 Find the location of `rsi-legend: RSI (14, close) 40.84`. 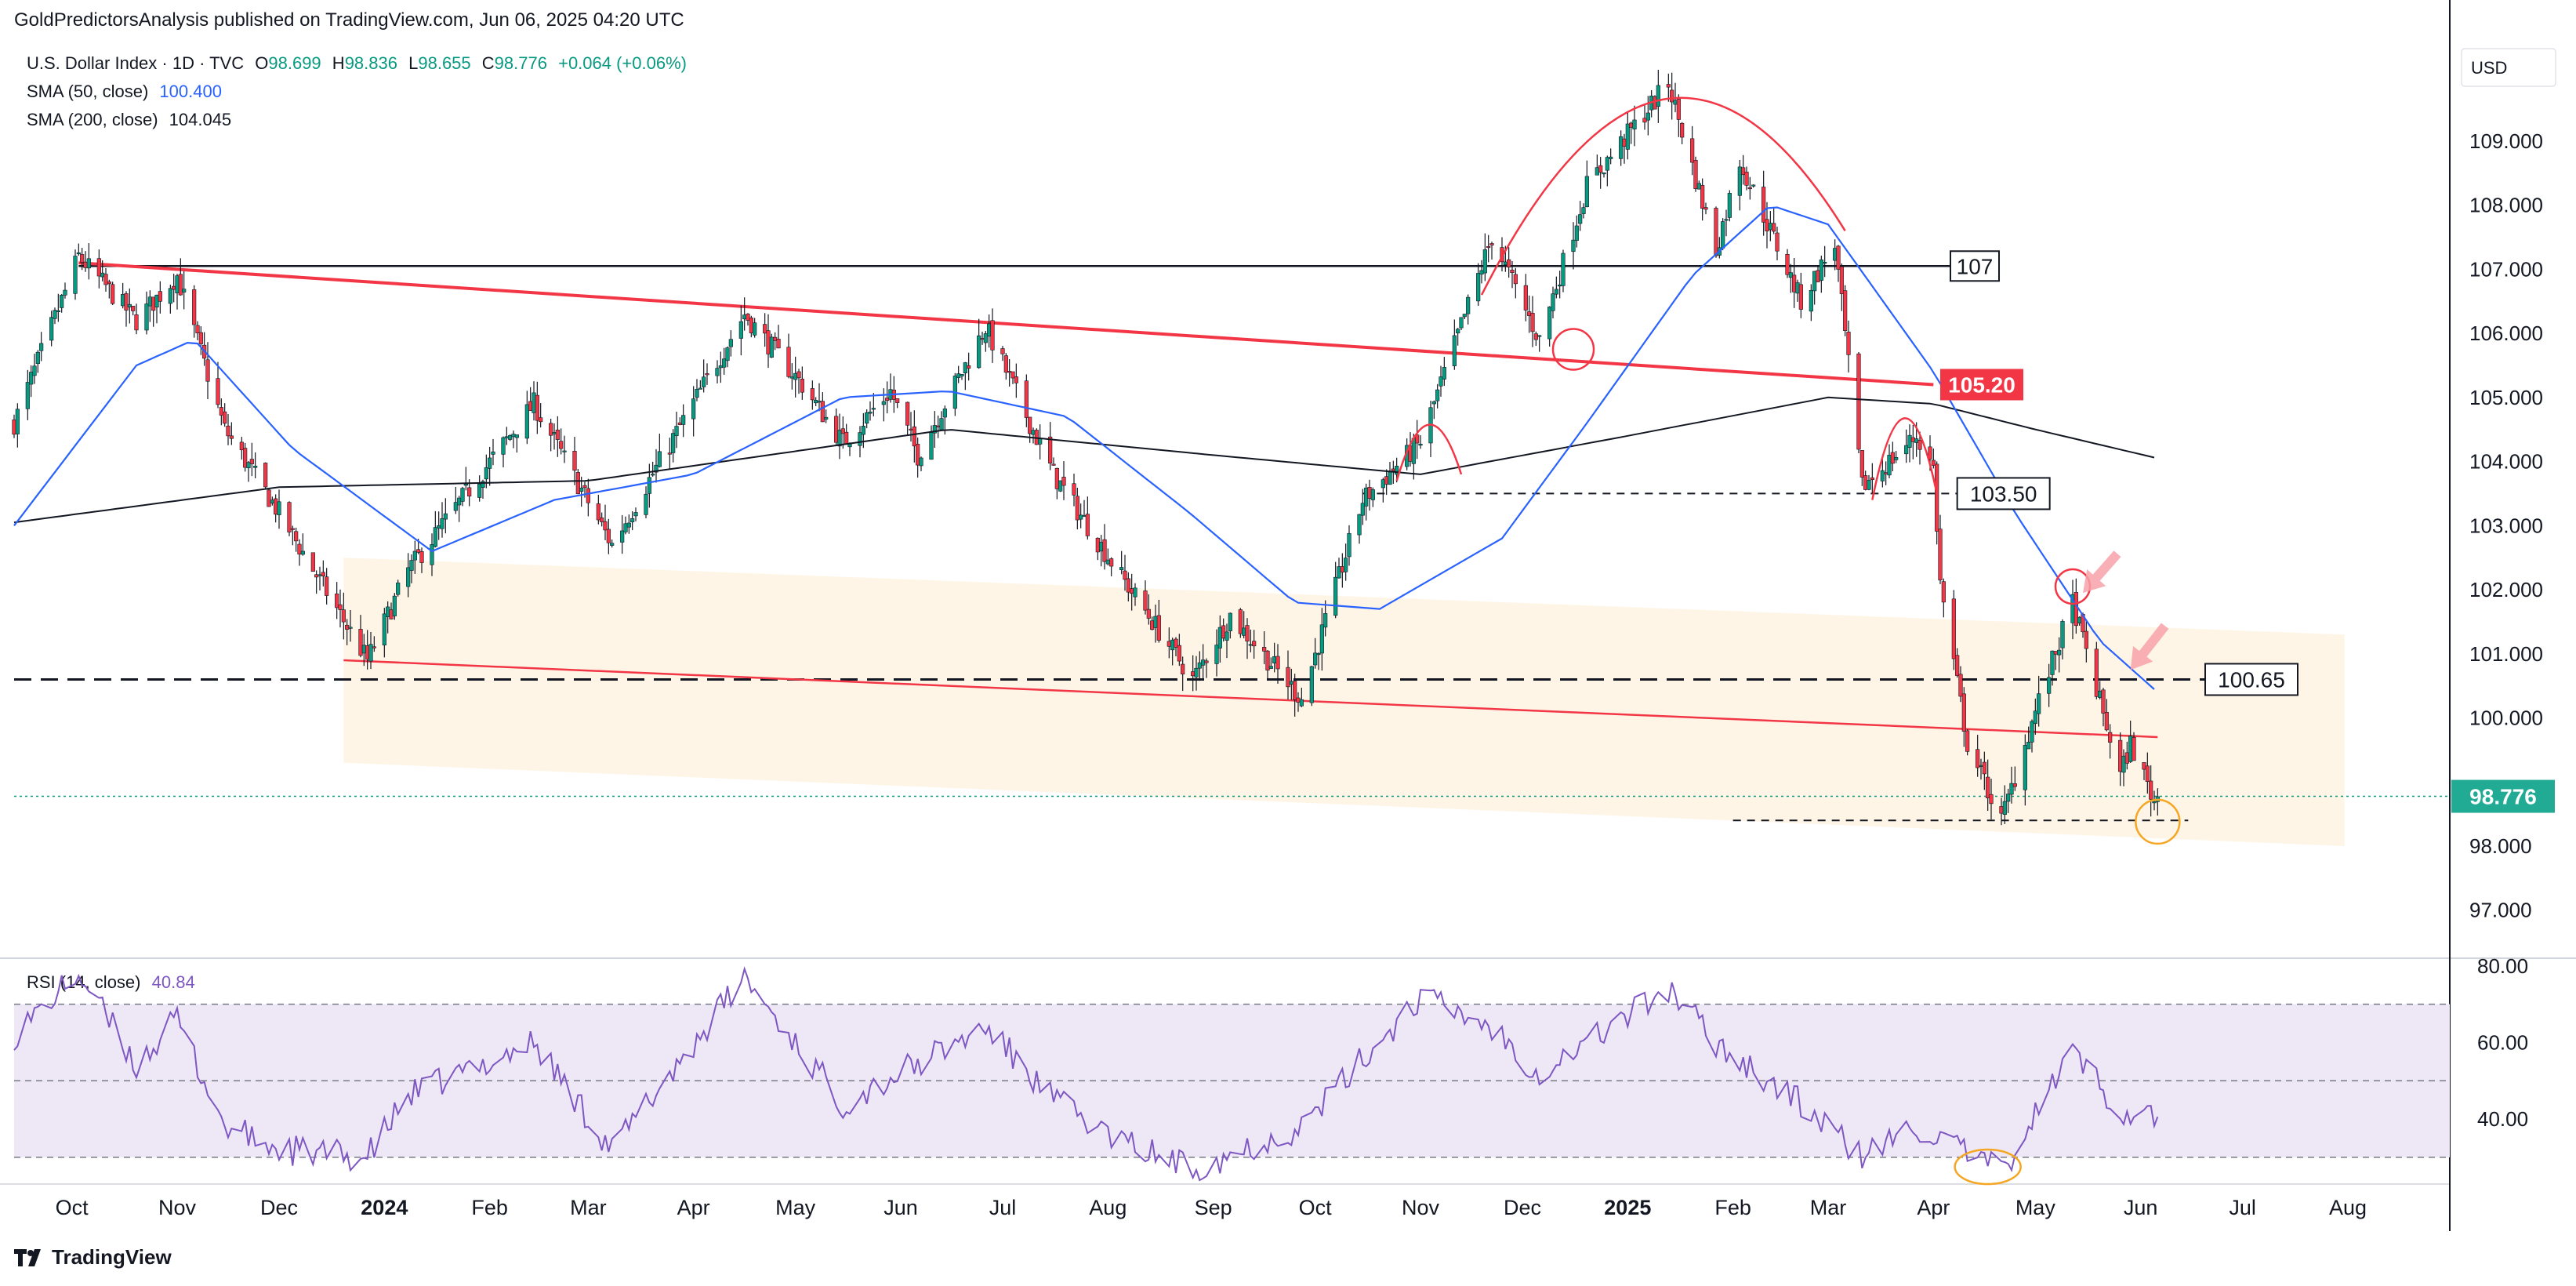

rsi-legend: RSI (14, close) 40.84 is located at coordinates (114, 983).